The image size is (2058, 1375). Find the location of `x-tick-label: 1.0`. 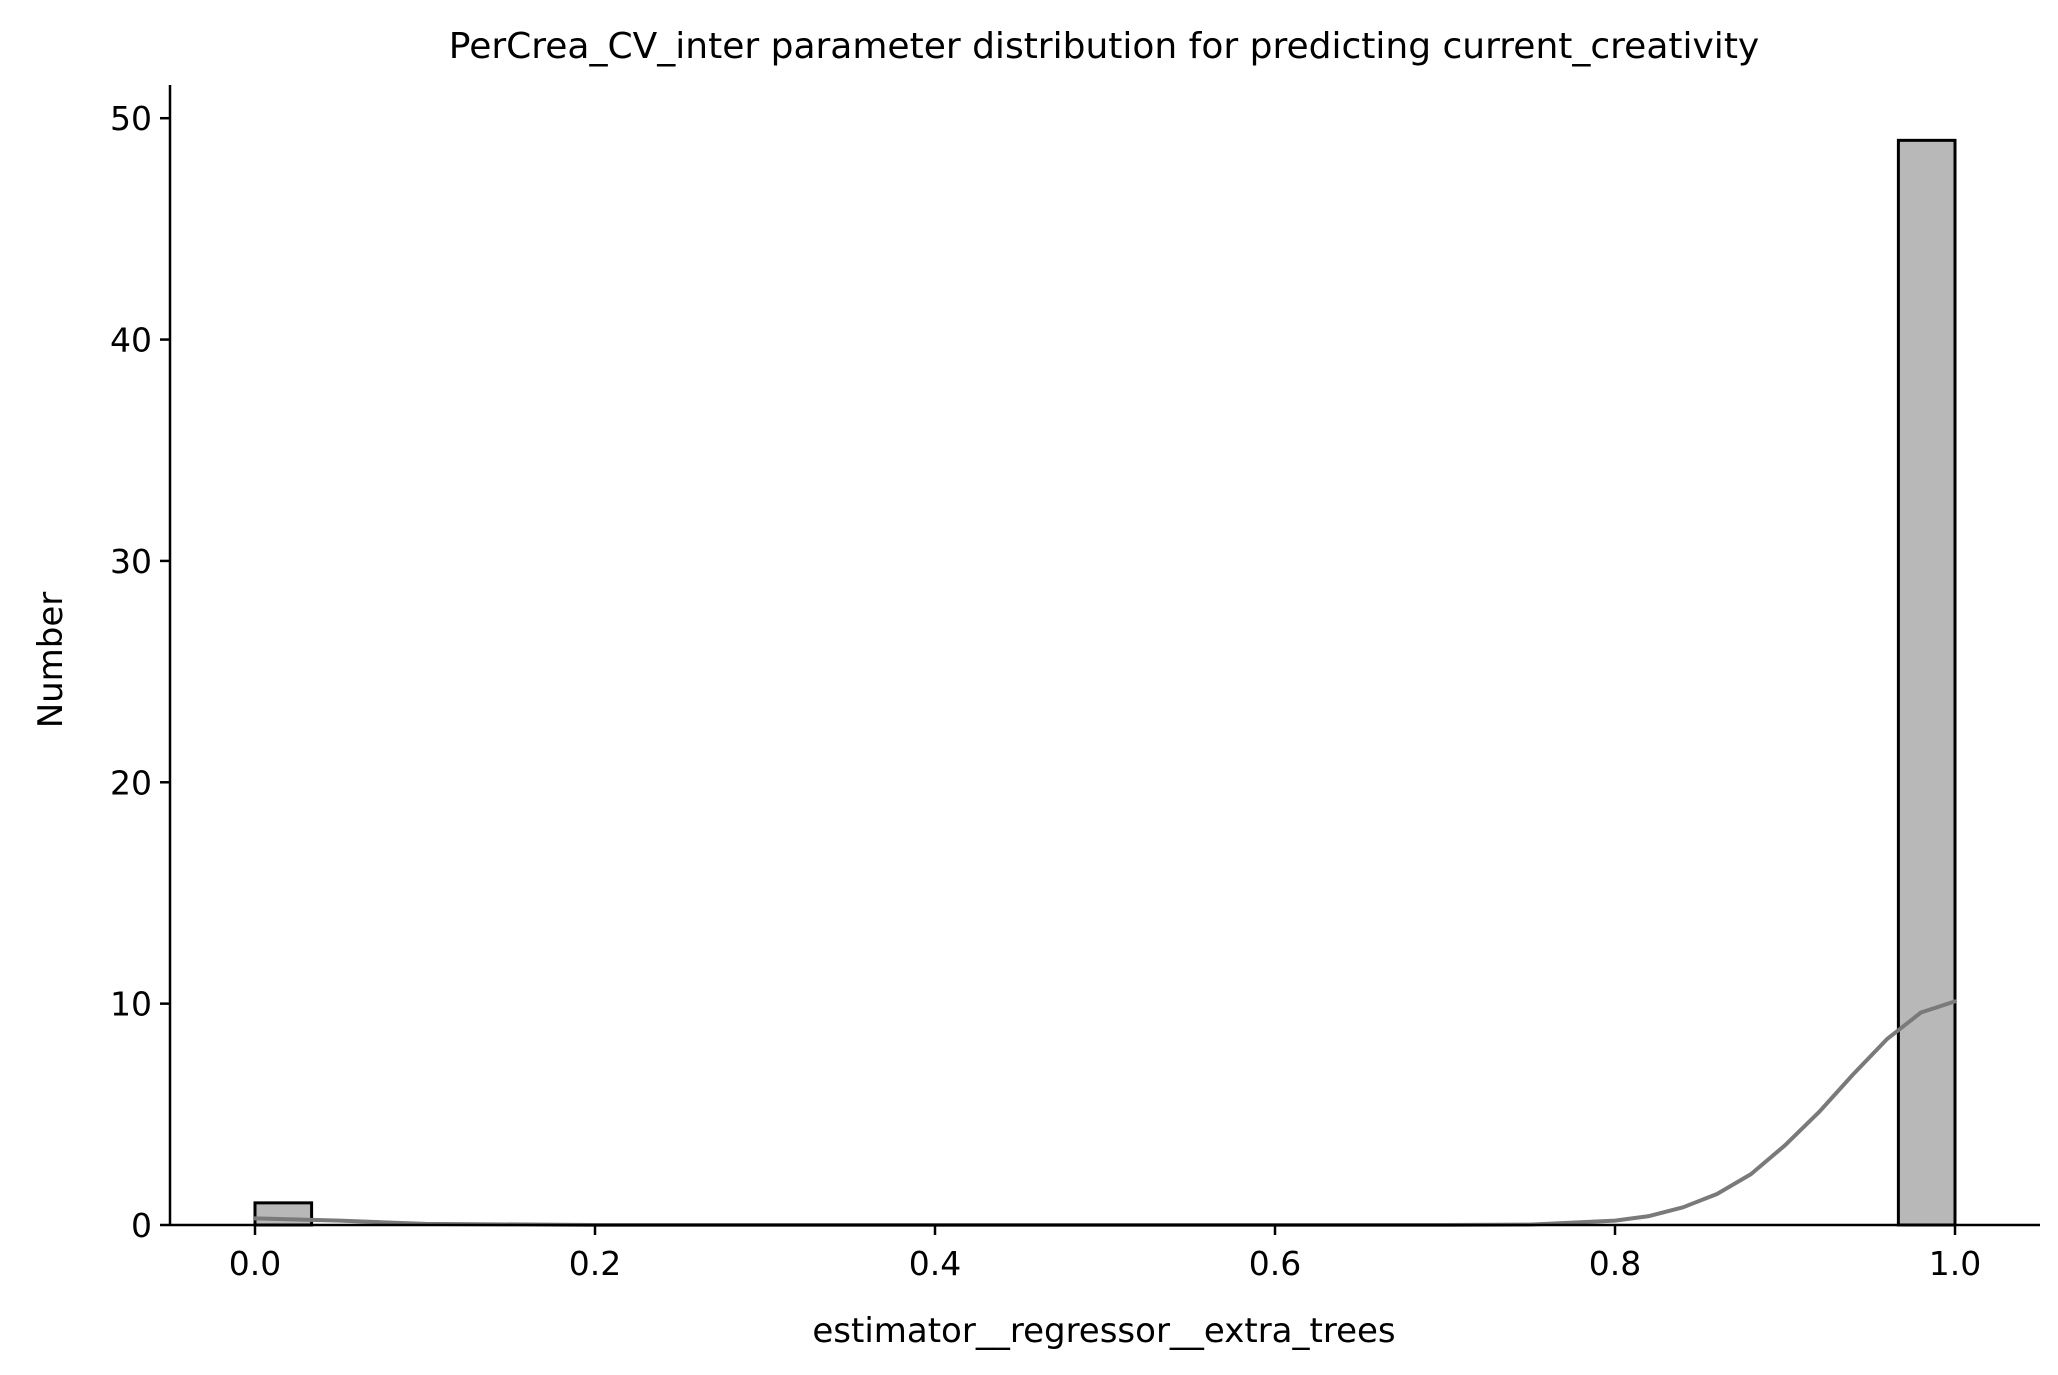

x-tick-label: 1.0 is located at coordinates (1955, 1263).